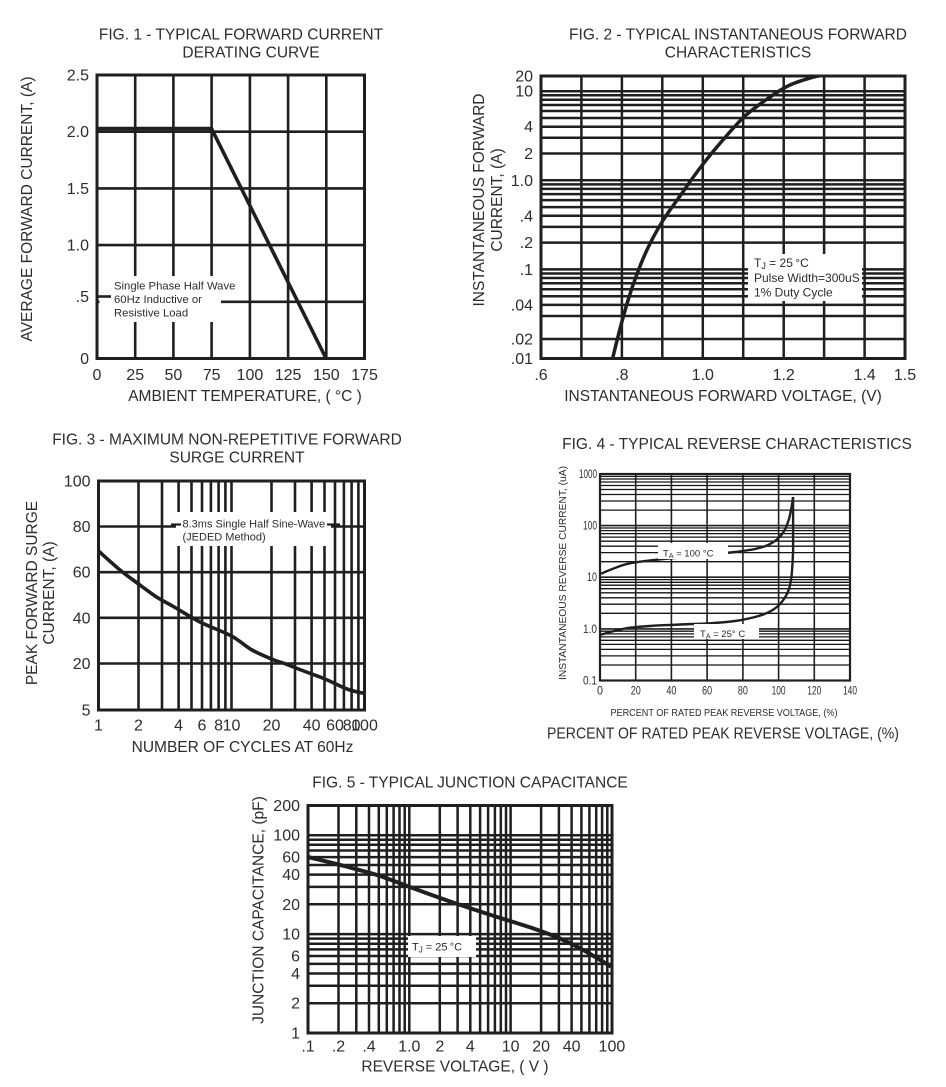 The height and width of the screenshot is (1087, 946). Describe the element at coordinates (224, 538) in the screenshot. I see `svg-text: (JEDED Method)` at that location.